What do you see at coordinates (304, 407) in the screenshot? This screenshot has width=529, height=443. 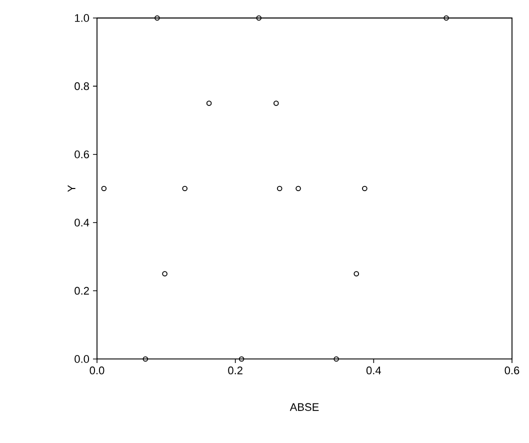 I see `x-axis-title: ABSE` at bounding box center [304, 407].